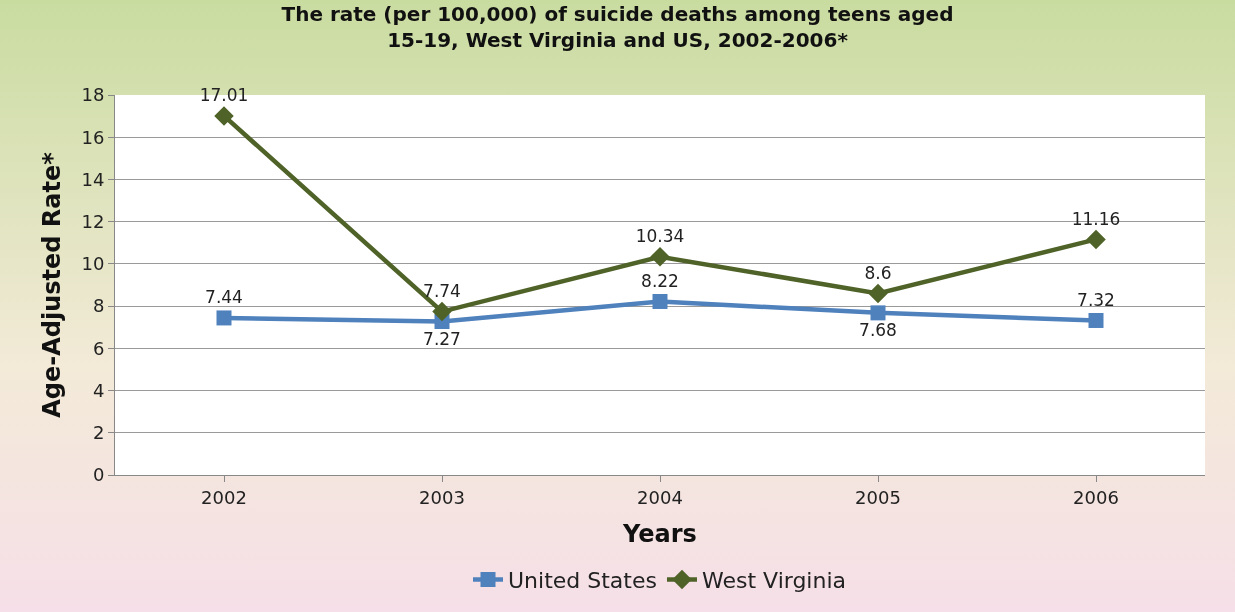 This screenshot has height=612, width=1235. I want to click on x-tick-label: 2006, so click(1096, 497).